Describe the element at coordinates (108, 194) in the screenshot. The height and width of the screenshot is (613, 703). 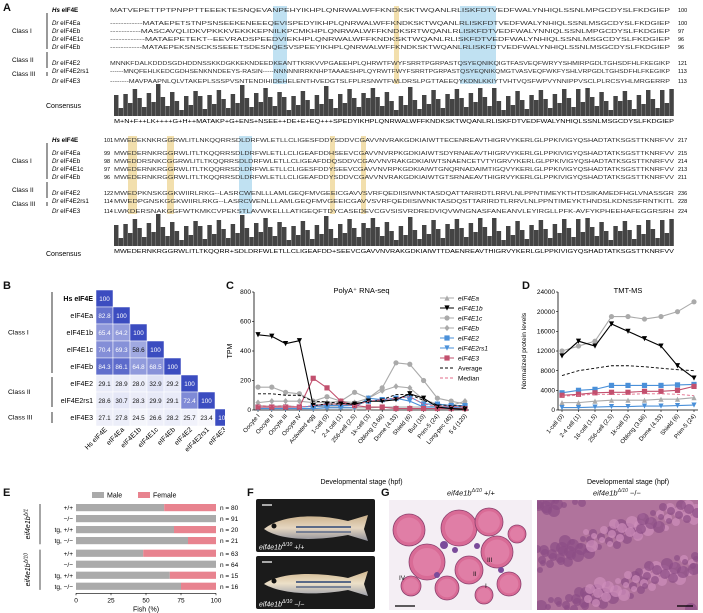
I see `residue-start-number: 122` at that location.